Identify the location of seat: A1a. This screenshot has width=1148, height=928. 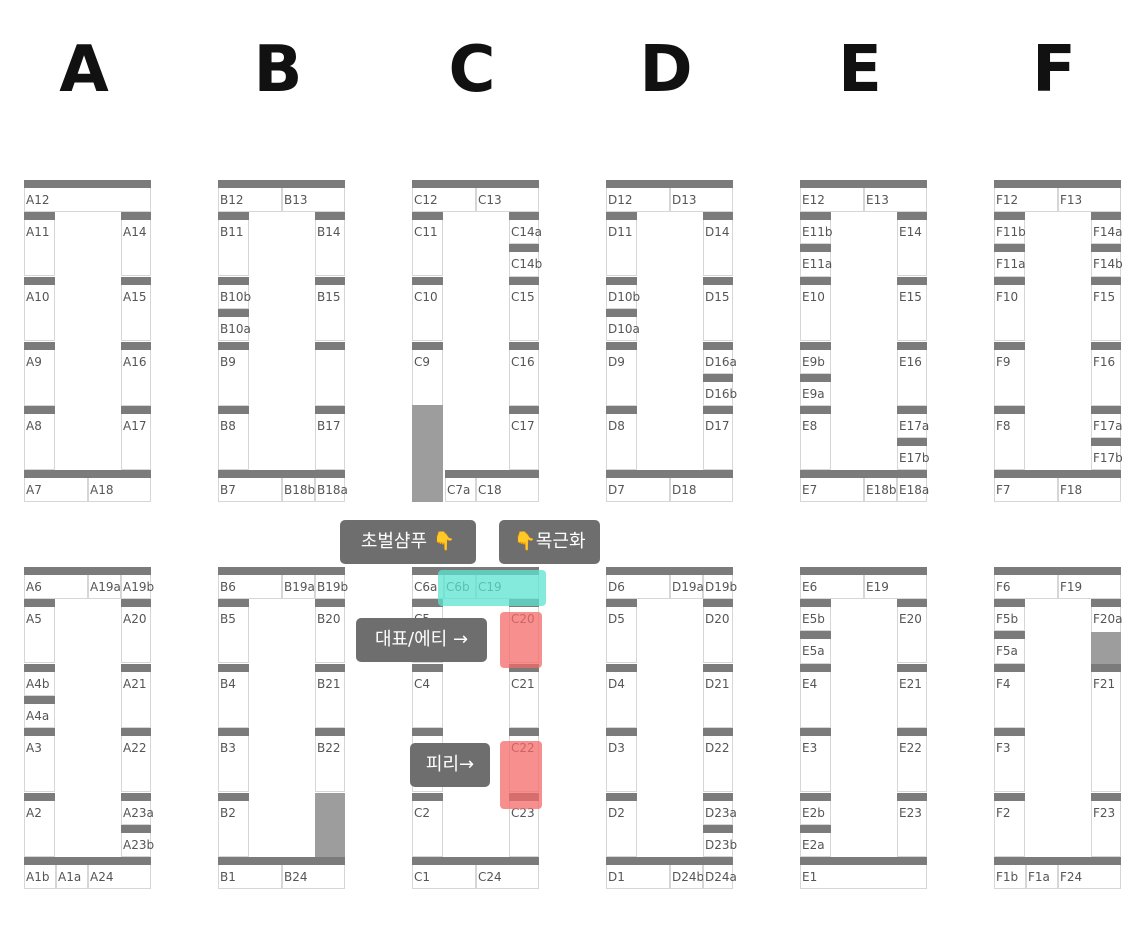
(72, 873).